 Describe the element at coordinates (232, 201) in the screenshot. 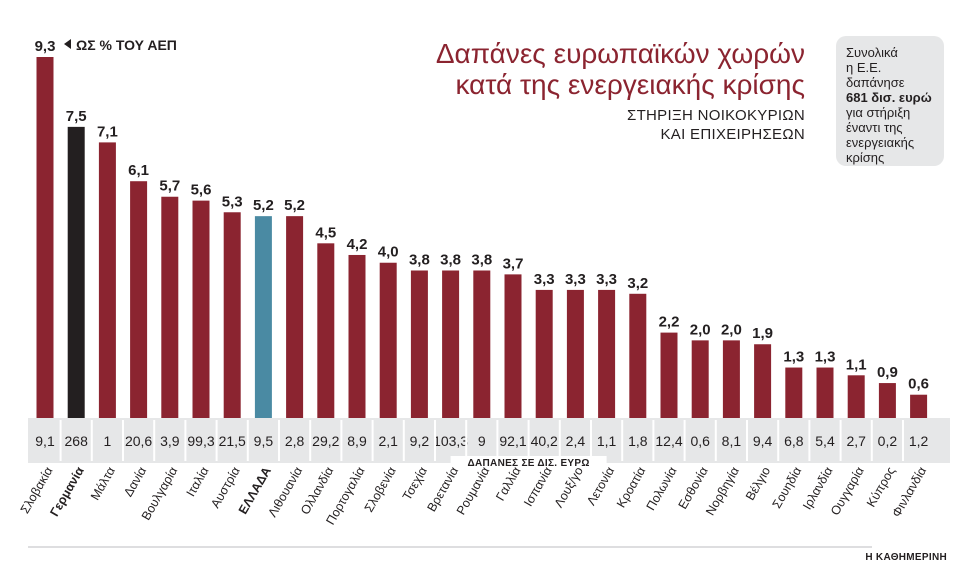

I see `percent-label: 5,3` at that location.